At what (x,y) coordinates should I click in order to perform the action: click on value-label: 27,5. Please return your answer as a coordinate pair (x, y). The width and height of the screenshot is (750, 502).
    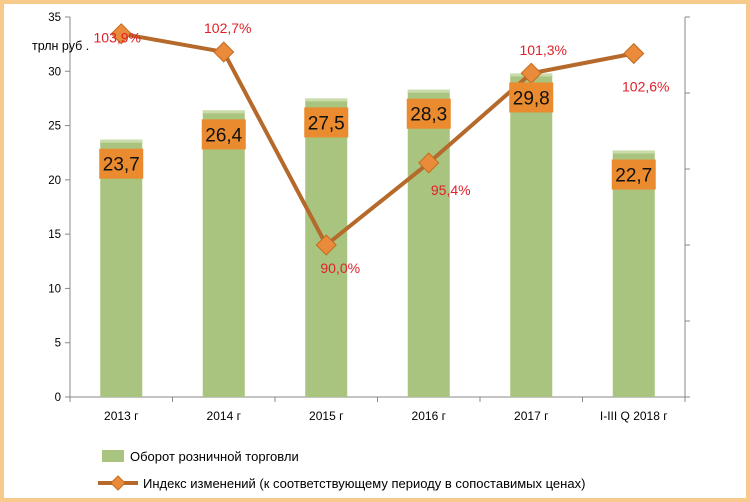
    Looking at the image, I should click on (326, 123).